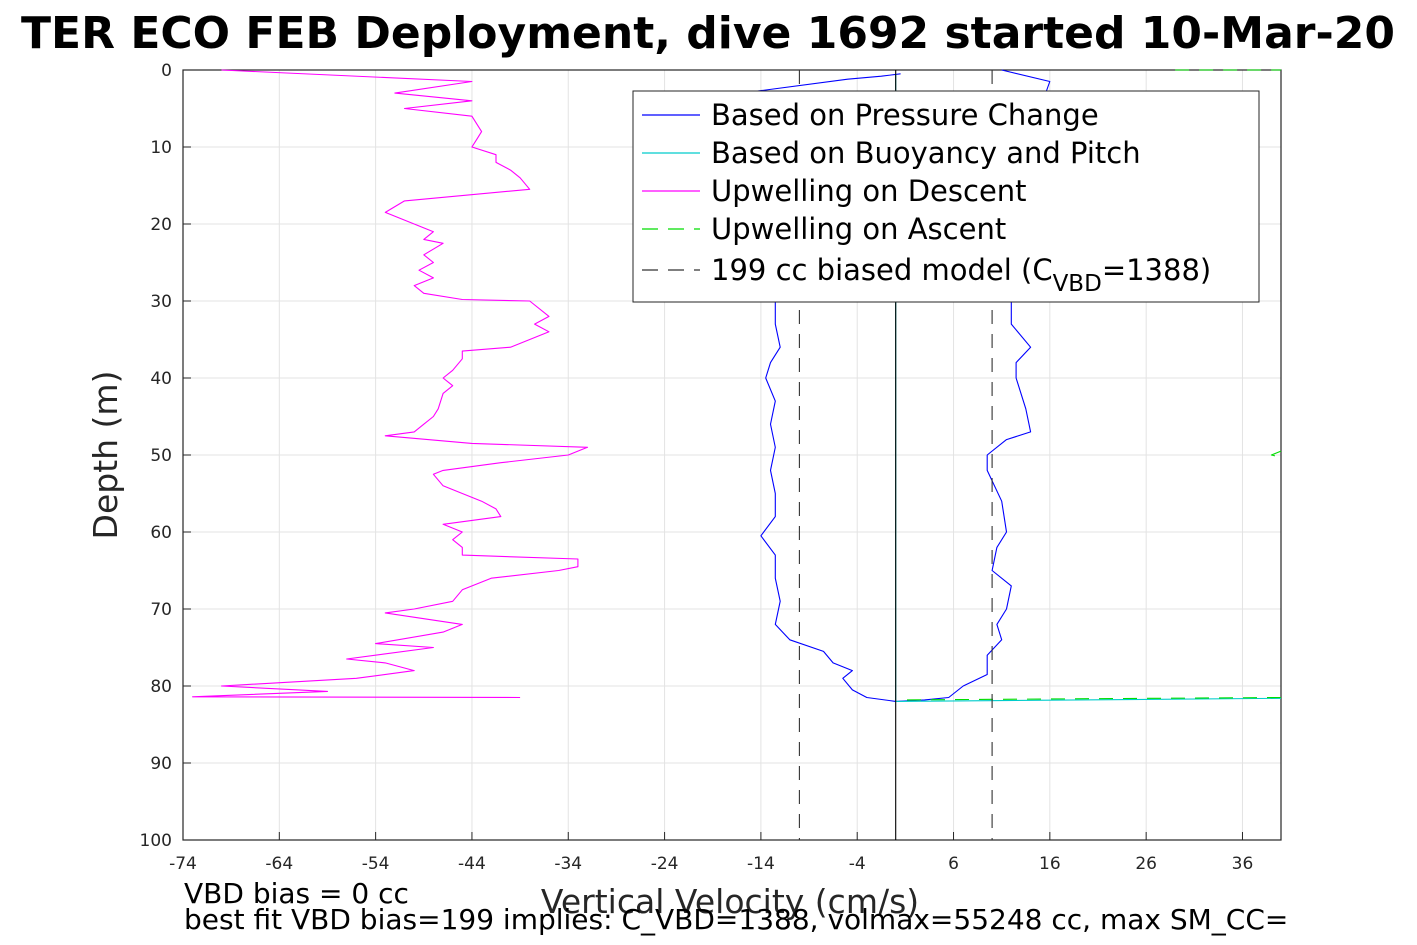 The height and width of the screenshot is (945, 1417). What do you see at coordinates (568, 864) in the screenshot?
I see `x-tick-label: -34` at bounding box center [568, 864].